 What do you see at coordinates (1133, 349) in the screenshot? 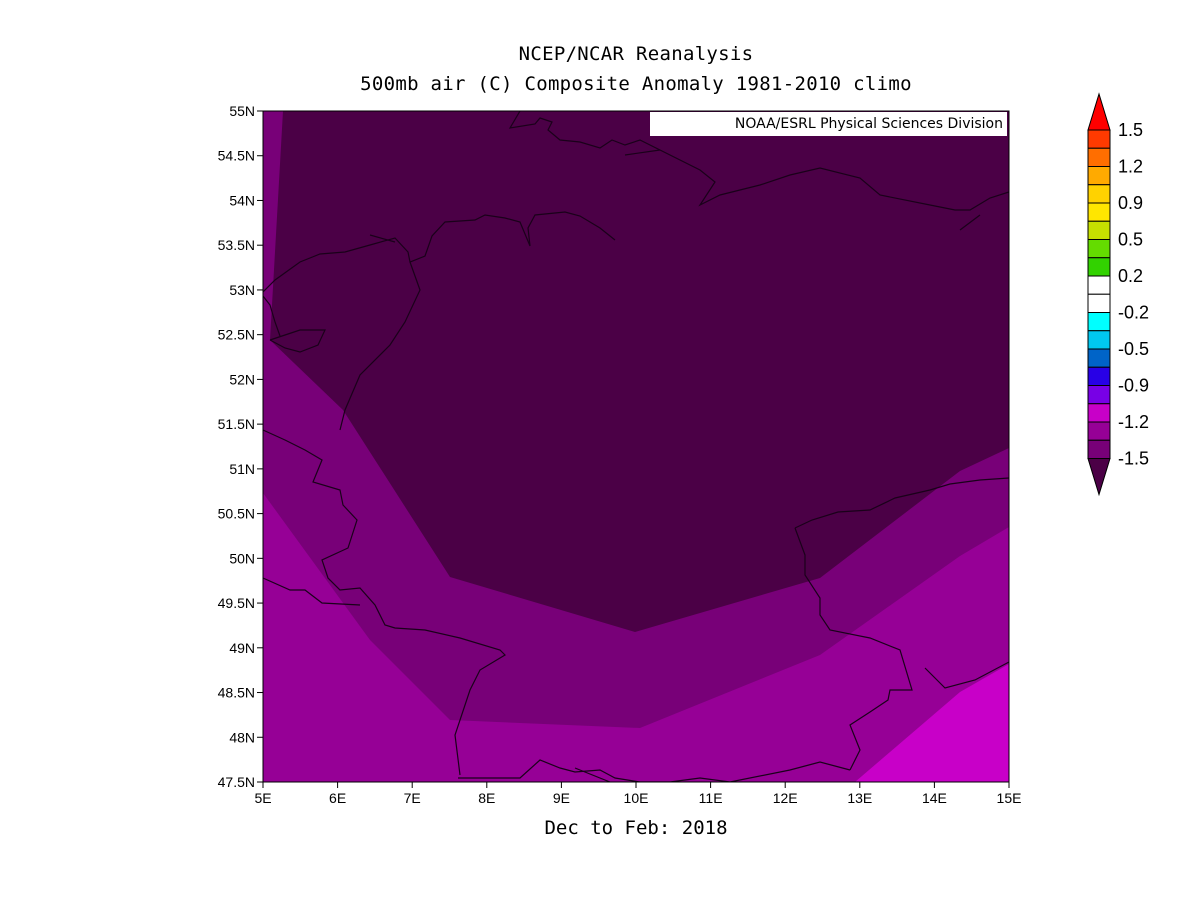
I see `colorbar-label: -0.5` at bounding box center [1133, 349].